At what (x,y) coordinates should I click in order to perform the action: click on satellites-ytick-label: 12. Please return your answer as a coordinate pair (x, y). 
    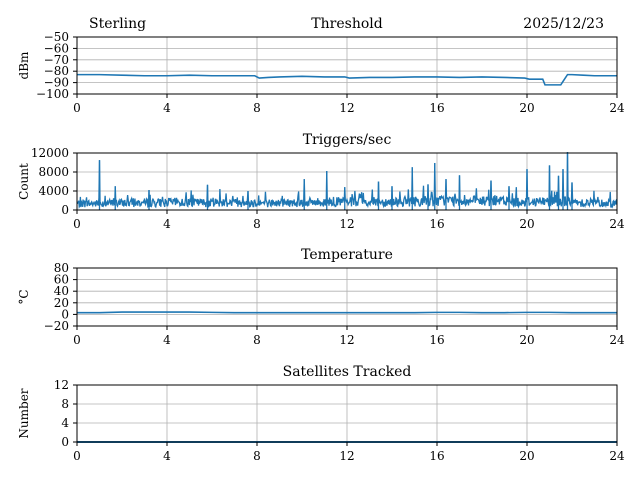
    Looking at the image, I should click on (61, 385).